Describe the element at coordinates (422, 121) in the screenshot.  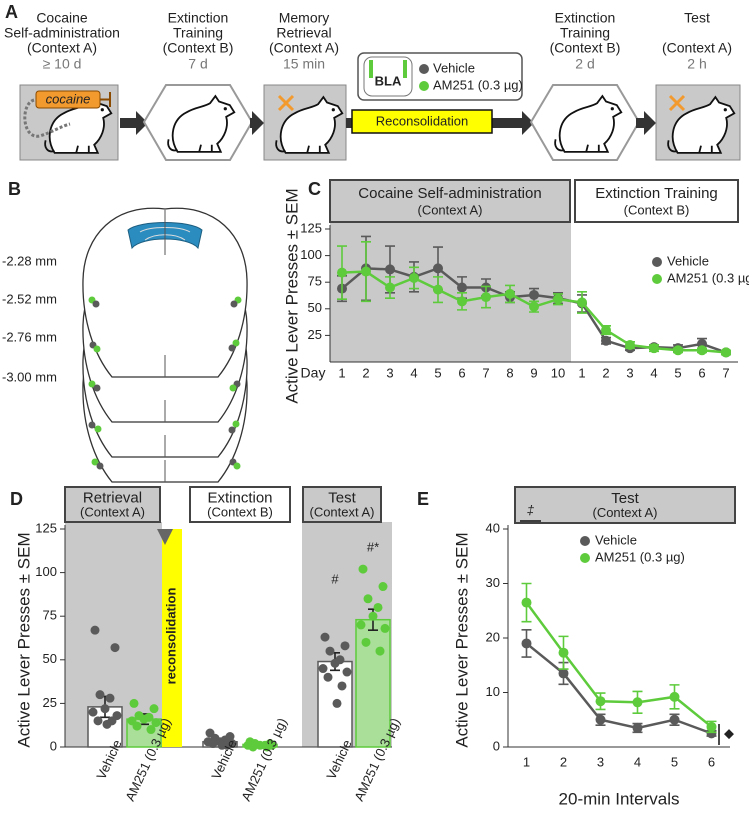
I see `phase-box` at that location.